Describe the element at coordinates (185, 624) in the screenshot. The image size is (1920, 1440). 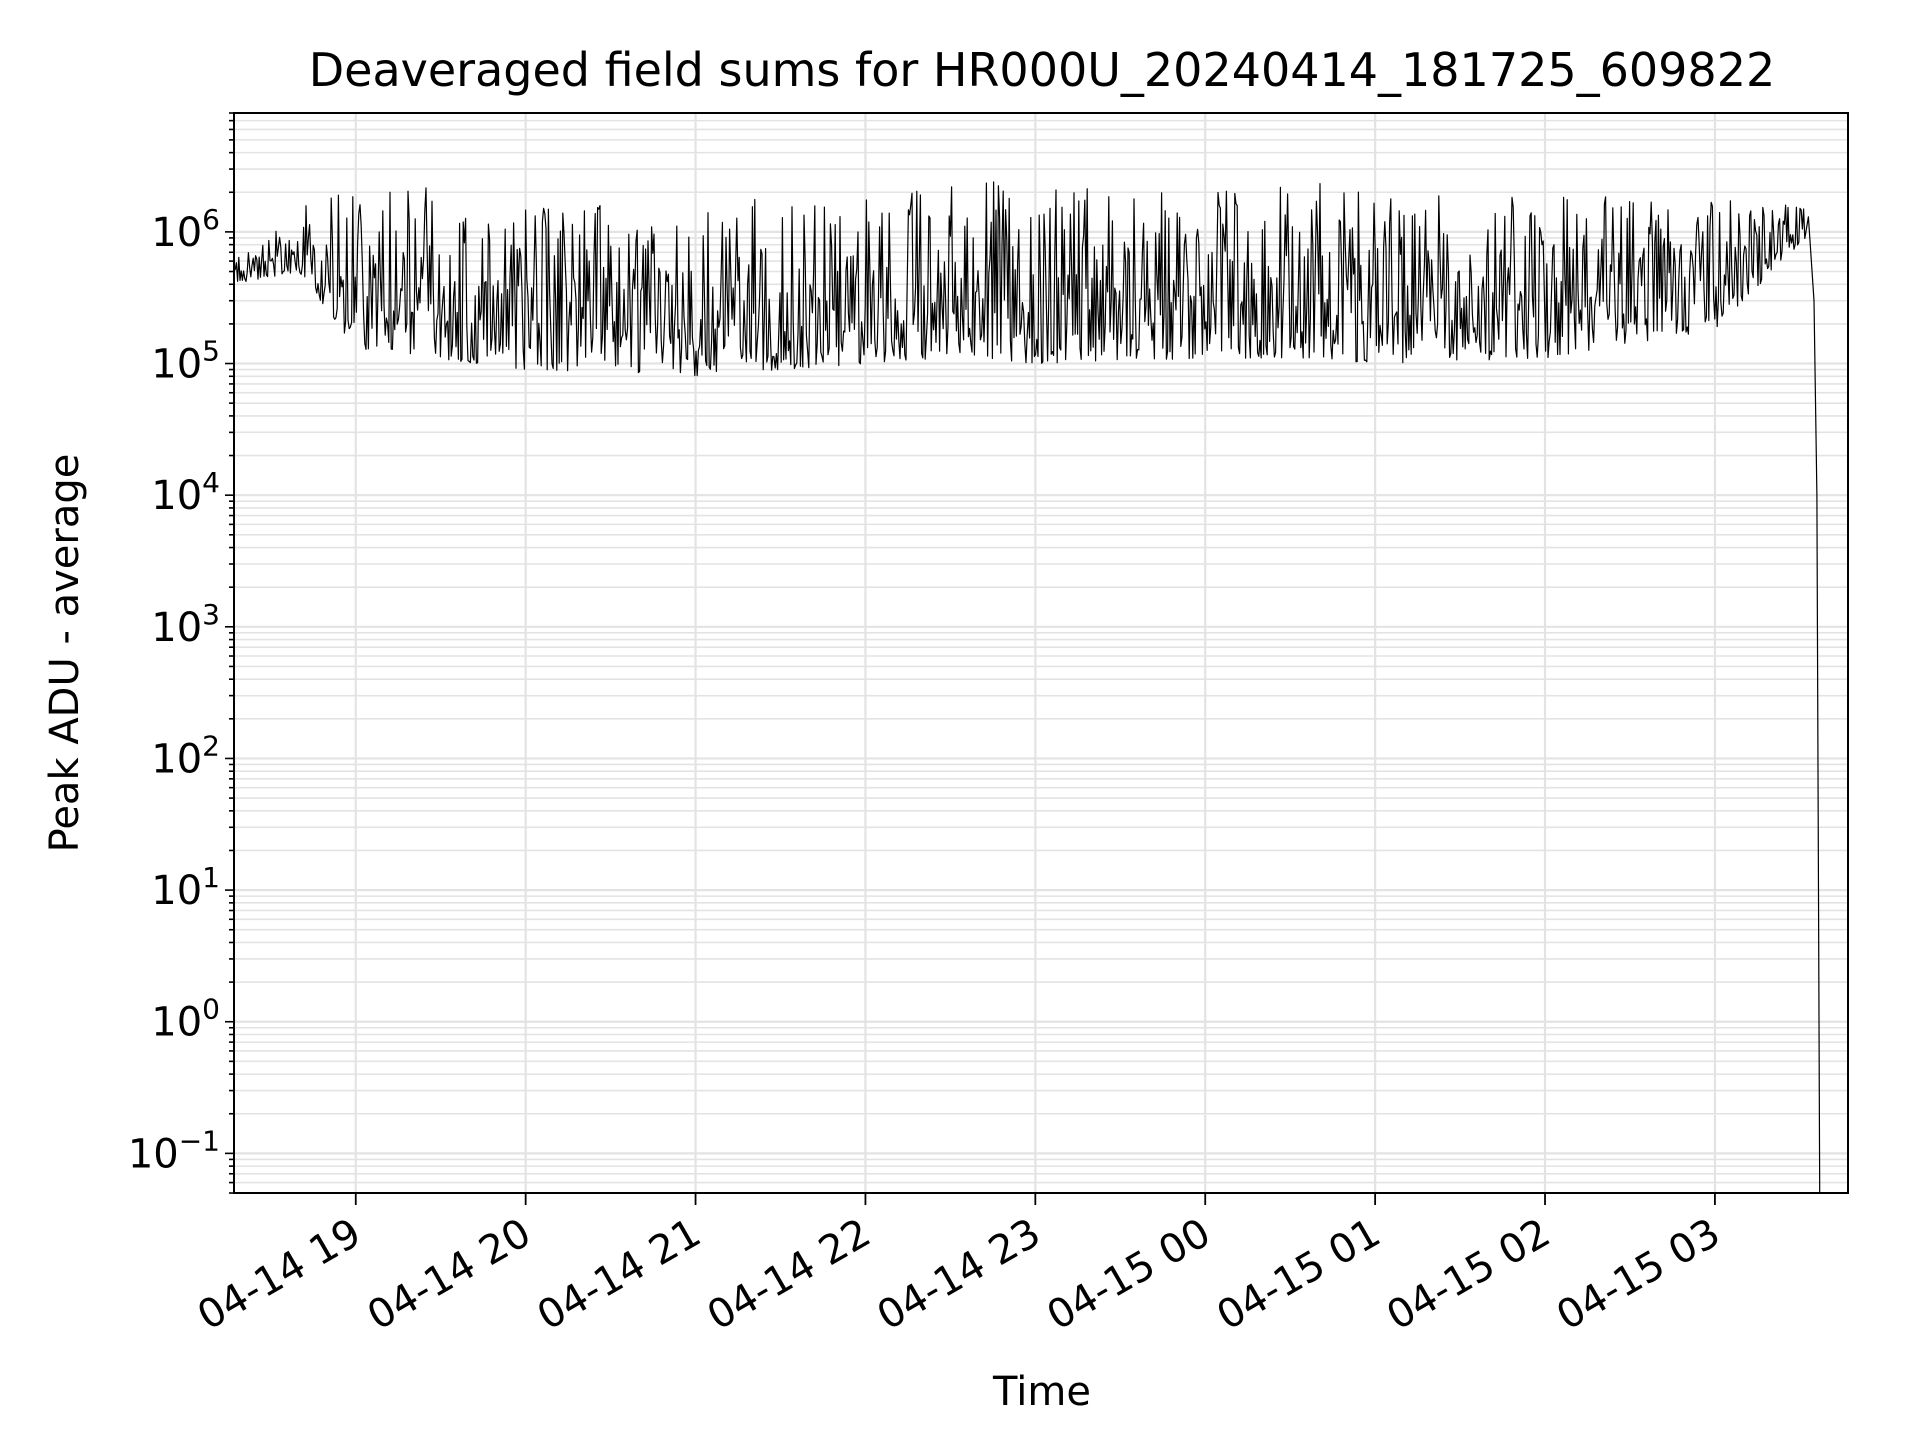
I see `y-tick-label: 10³` at that location.